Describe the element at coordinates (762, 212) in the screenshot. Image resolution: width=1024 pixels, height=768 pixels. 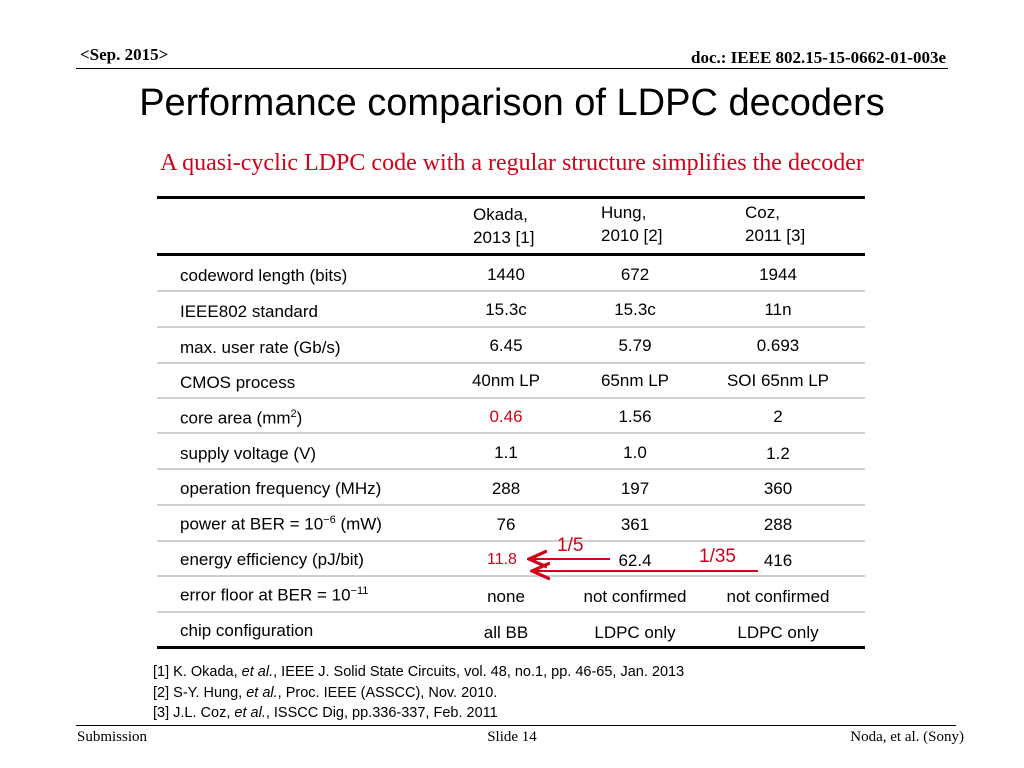
I see `column-header-line1: Coz,` at that location.